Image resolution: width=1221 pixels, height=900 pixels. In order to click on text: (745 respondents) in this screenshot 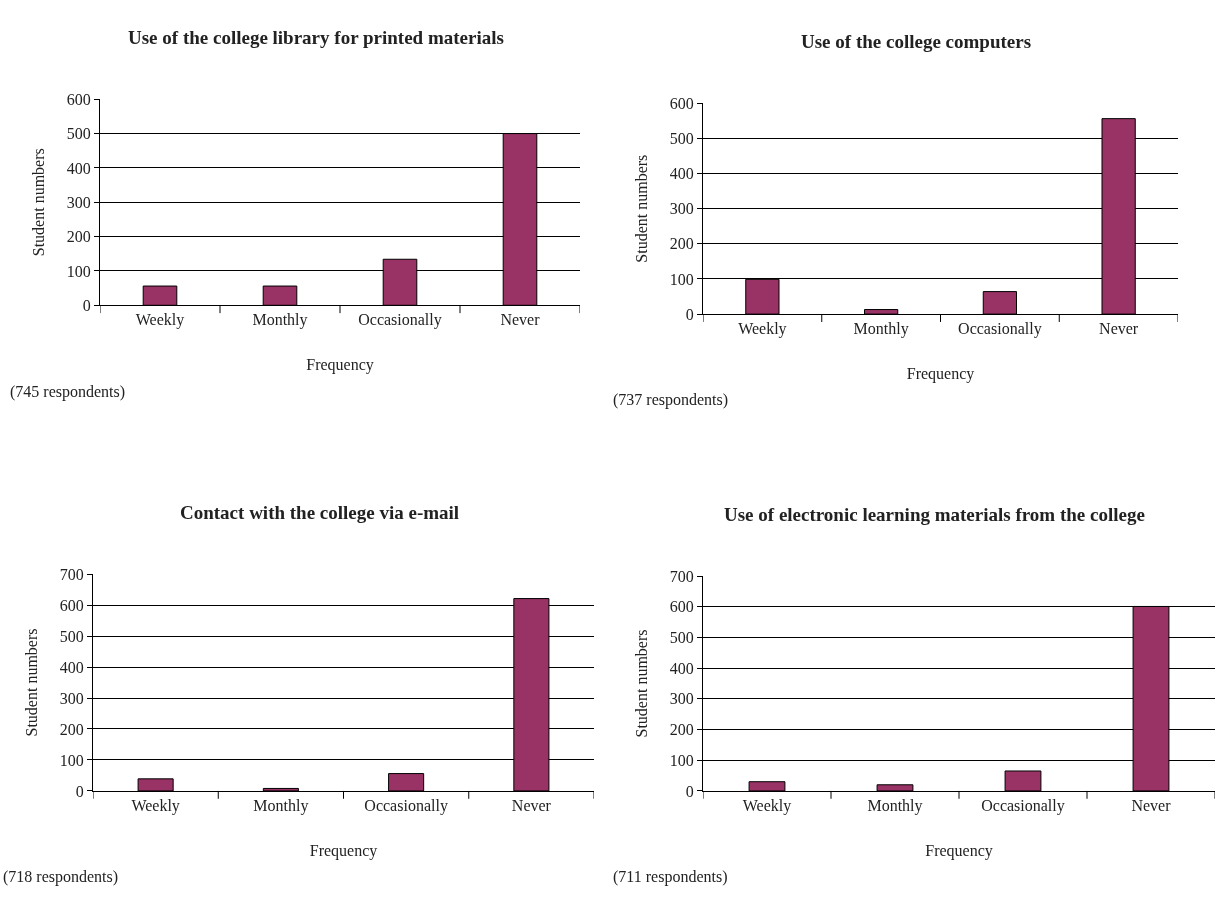, I will do `click(68, 392)`.